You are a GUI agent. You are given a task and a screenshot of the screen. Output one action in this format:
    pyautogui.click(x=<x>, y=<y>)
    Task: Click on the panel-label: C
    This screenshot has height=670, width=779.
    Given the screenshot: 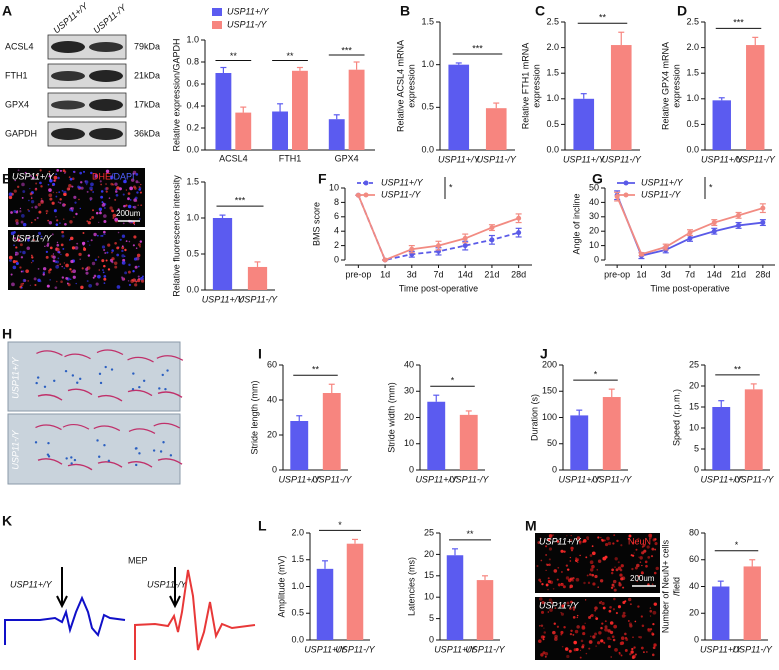 What is the action you would take?
    pyautogui.click(x=540, y=11)
    